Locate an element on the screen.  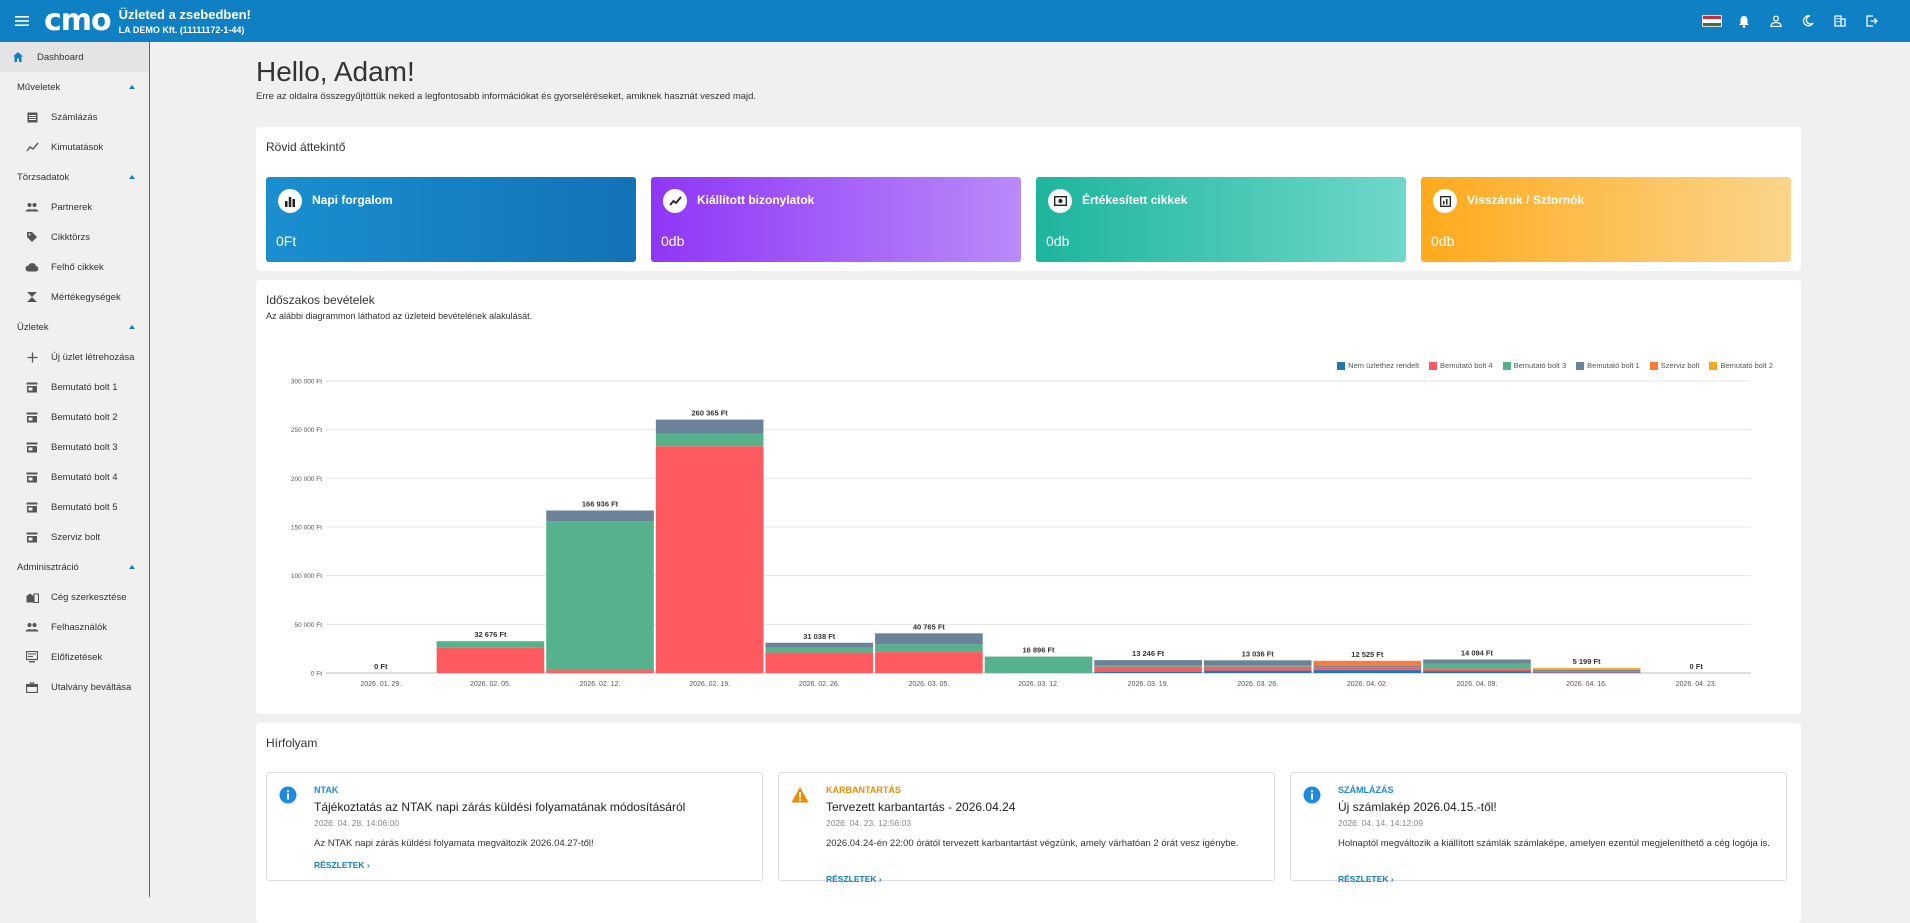
sidebar-item-kimutatasok: Kimutatások is located at coordinates (74, 147).